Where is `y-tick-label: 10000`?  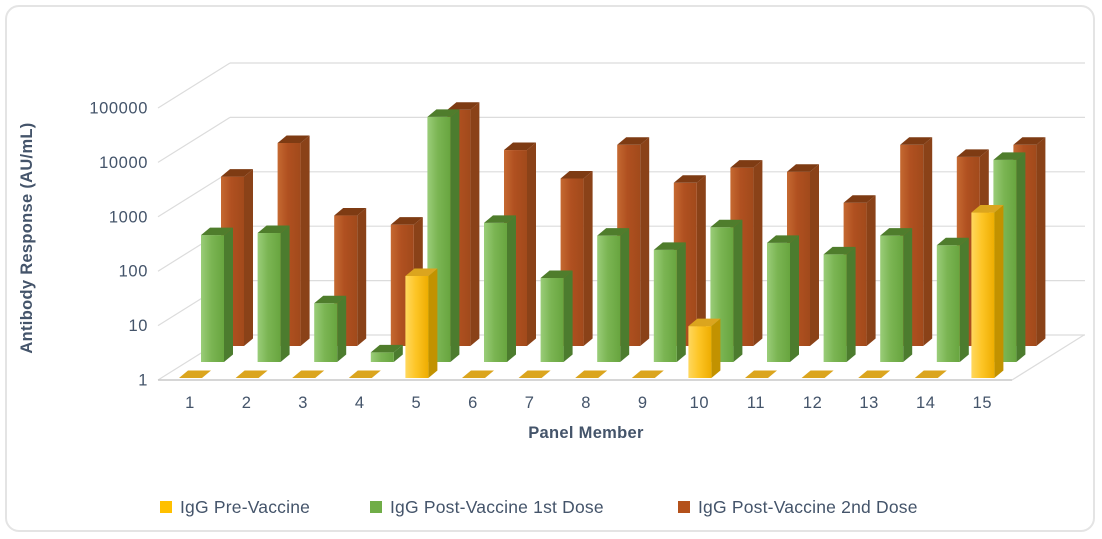
y-tick-label: 10000 is located at coordinates (123, 163).